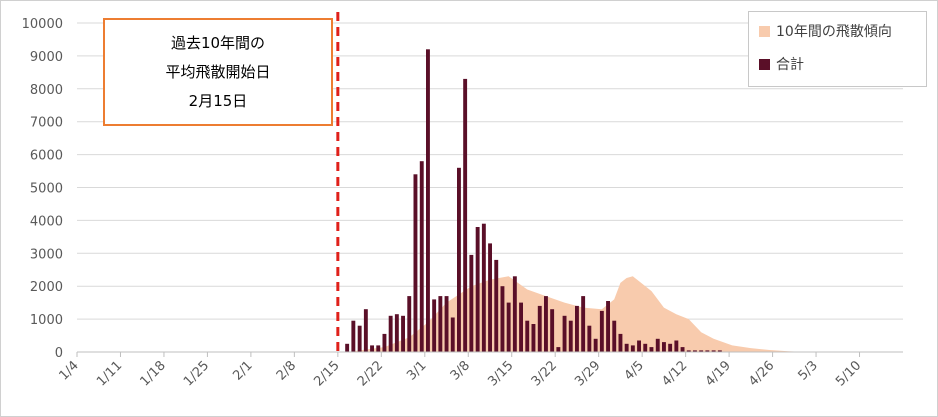  What do you see at coordinates (764, 64) in the screenshot?
I see `legend-swatch-total` at bounding box center [764, 64].